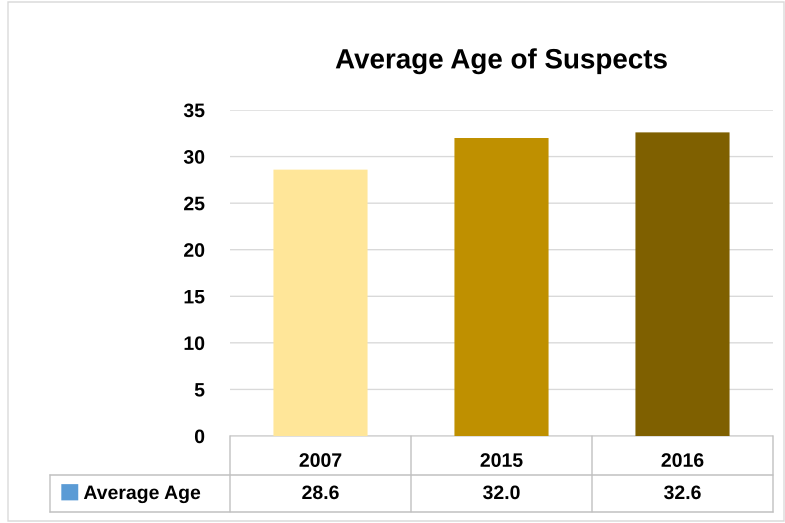  Describe the element at coordinates (194, 203) in the screenshot. I see `y-tick-label: 25` at that location.